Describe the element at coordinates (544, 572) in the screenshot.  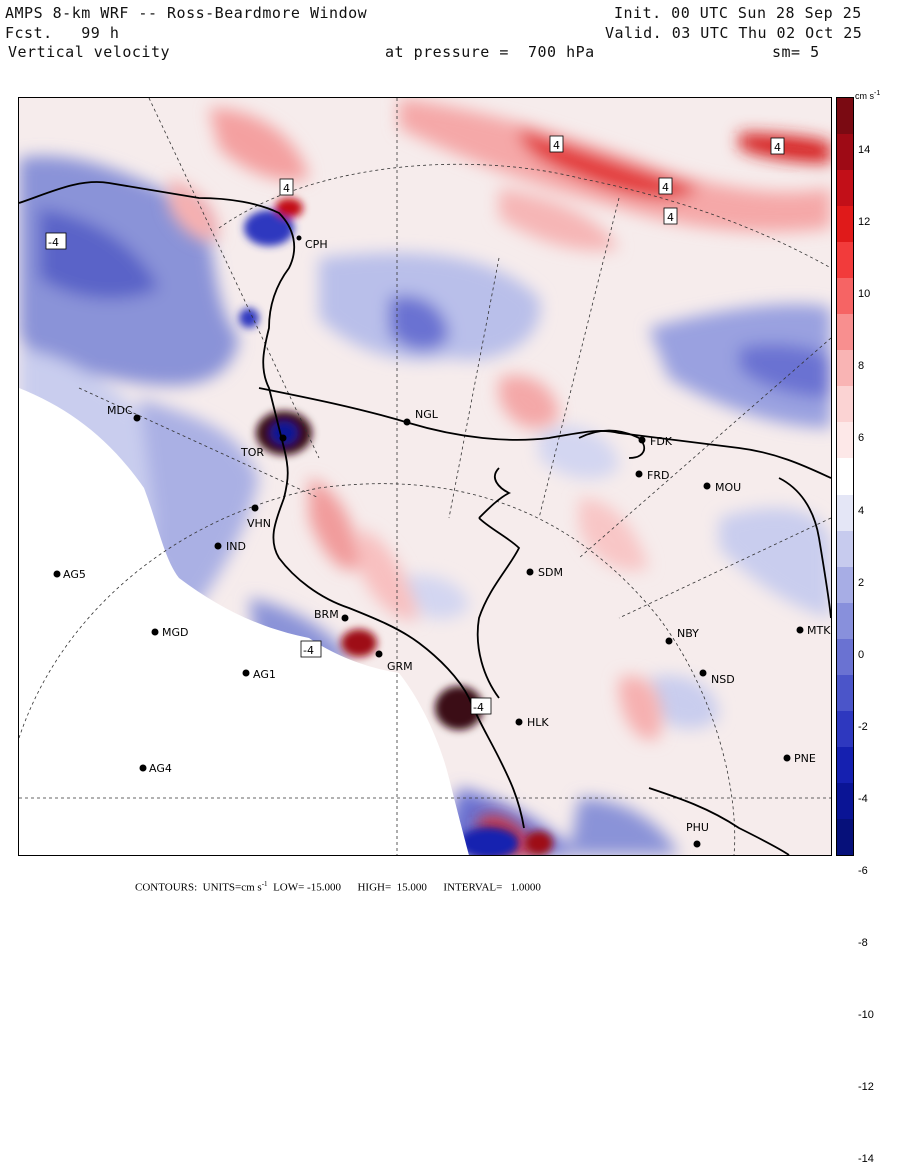
I see `station-SDM: SDM` at that location.